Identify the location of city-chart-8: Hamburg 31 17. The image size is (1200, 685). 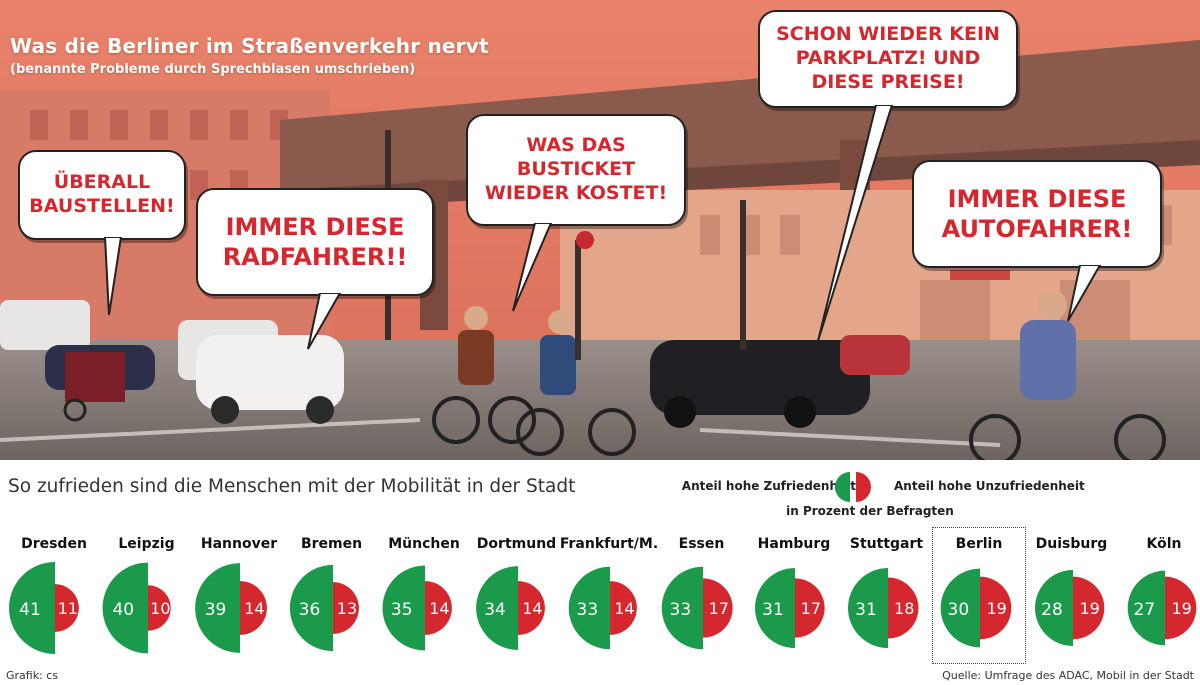
(794, 595).